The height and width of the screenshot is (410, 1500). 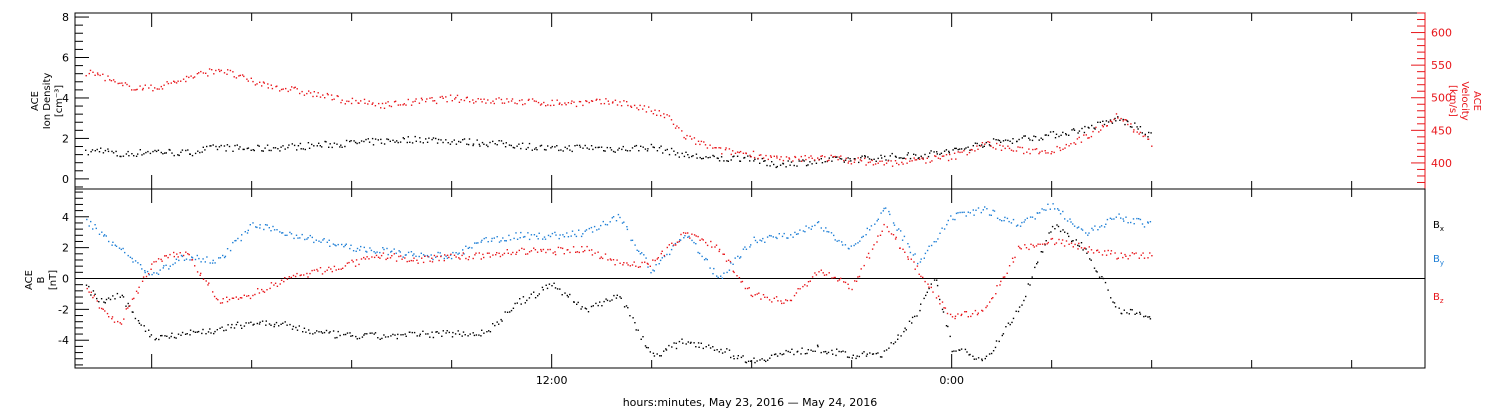 What do you see at coordinates (65, 138) in the screenshot?
I see `left-axis-tick-label: 2` at bounding box center [65, 138].